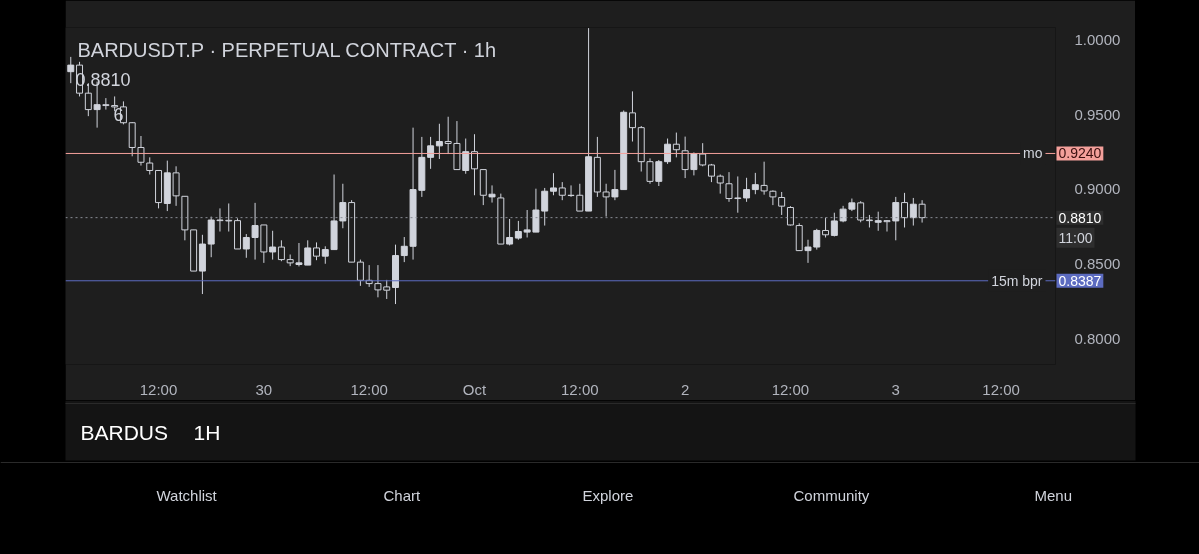  Describe the element at coordinates (1097, 114) in the screenshot. I see `y-tick-label: 0.9500` at that location.